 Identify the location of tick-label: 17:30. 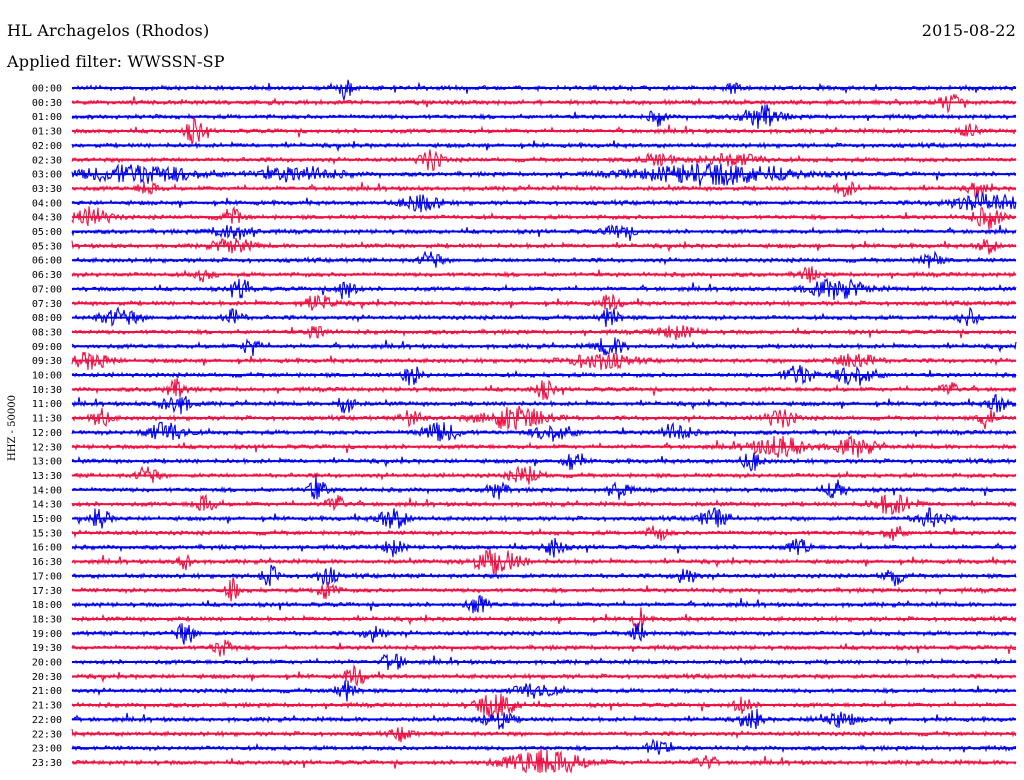
(47, 591).